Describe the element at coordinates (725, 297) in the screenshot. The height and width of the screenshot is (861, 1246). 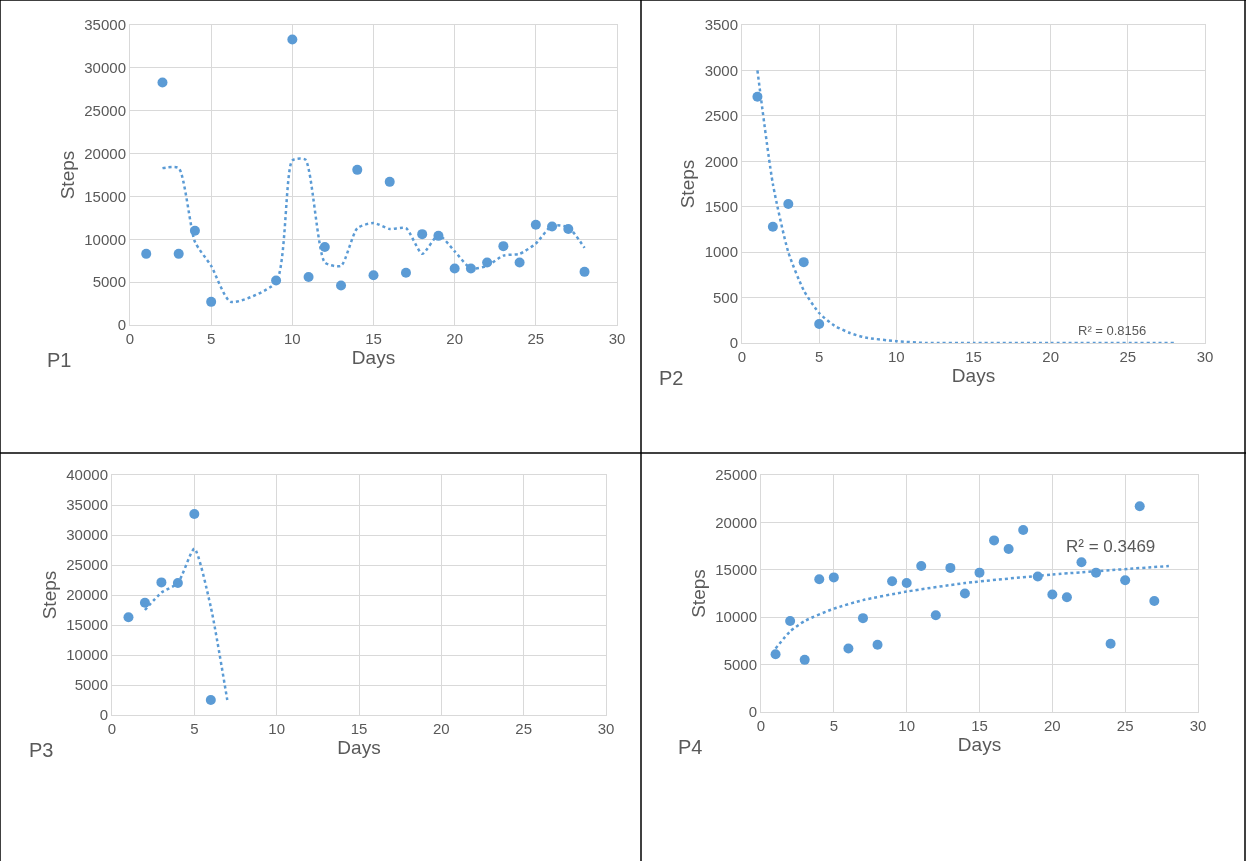
I see `y-tick-label: 500` at that location.